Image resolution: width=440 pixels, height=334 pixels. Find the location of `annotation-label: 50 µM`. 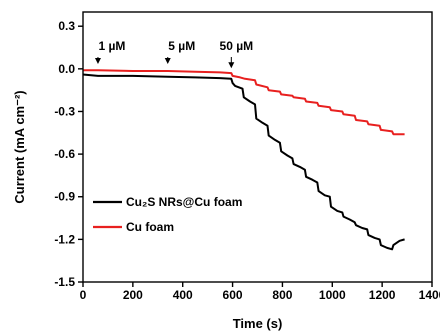

annotation-label: 50 µM is located at coordinates (237, 46).